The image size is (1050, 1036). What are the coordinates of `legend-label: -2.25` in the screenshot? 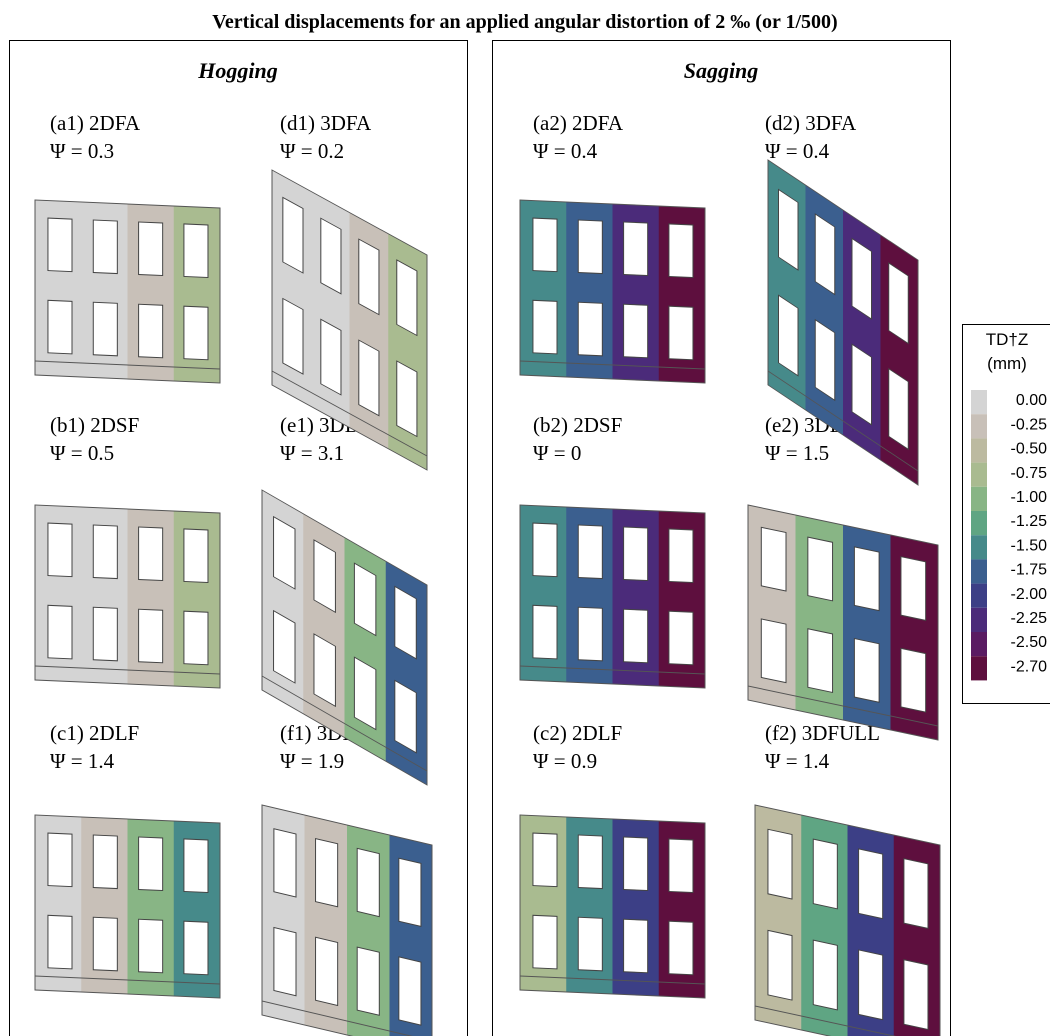 It's located at (1029, 618).